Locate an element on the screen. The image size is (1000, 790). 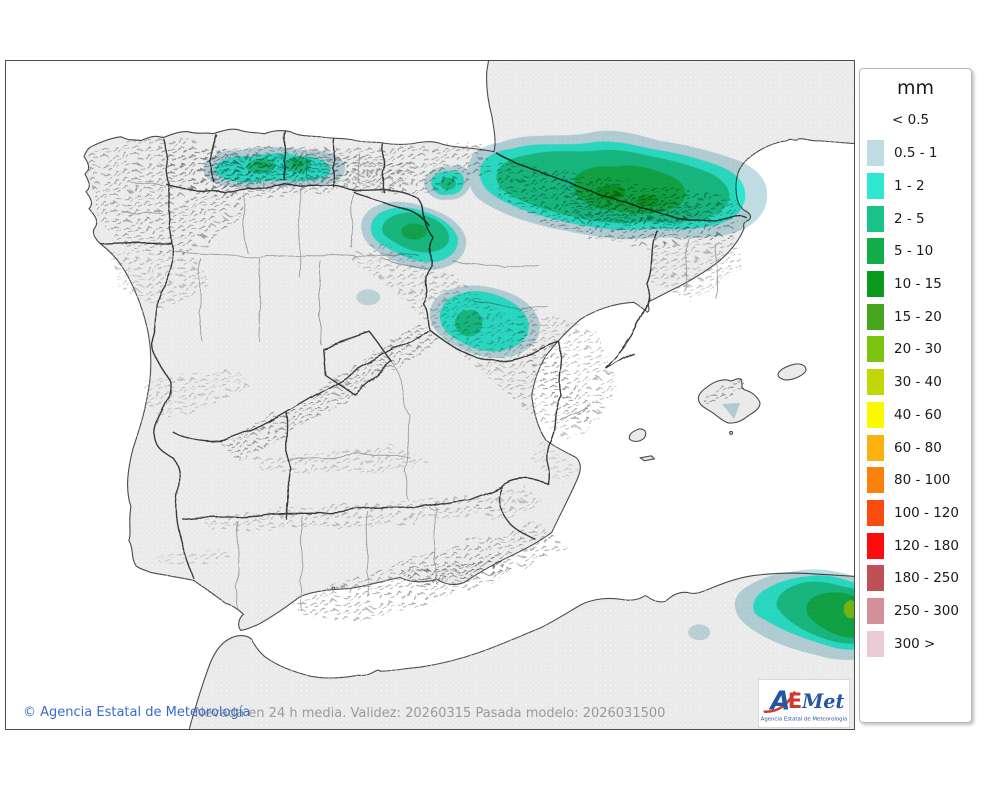
border-portugal-spain is located at coordinates (147, 410).